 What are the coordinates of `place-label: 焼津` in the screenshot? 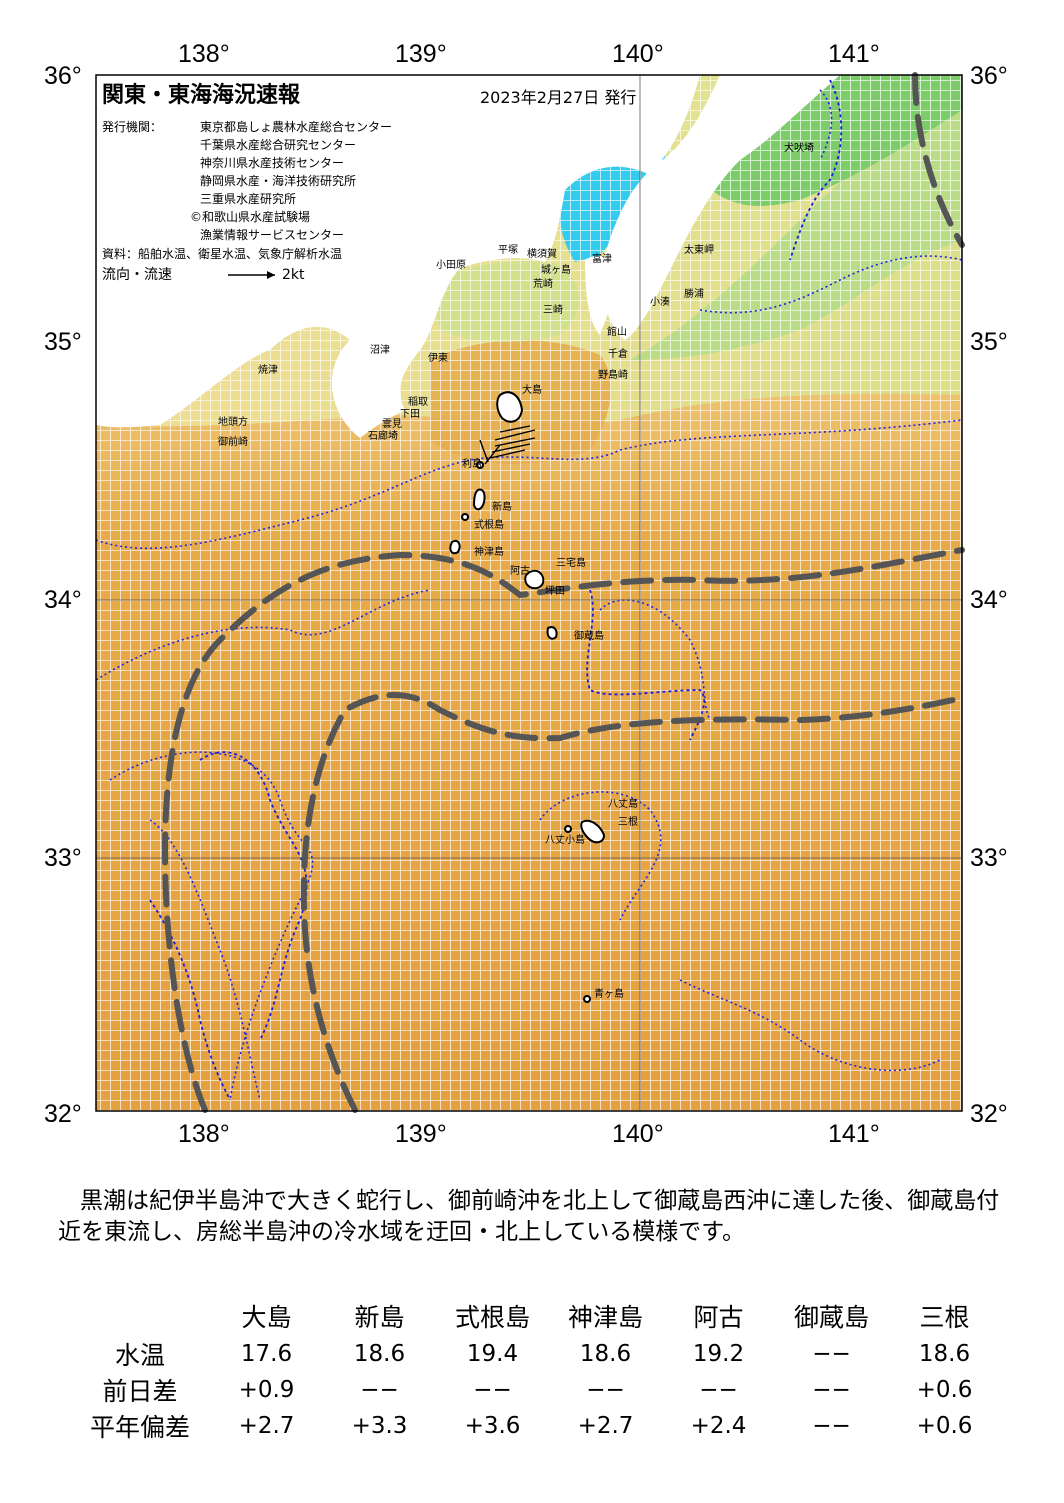 It's located at (268, 370).